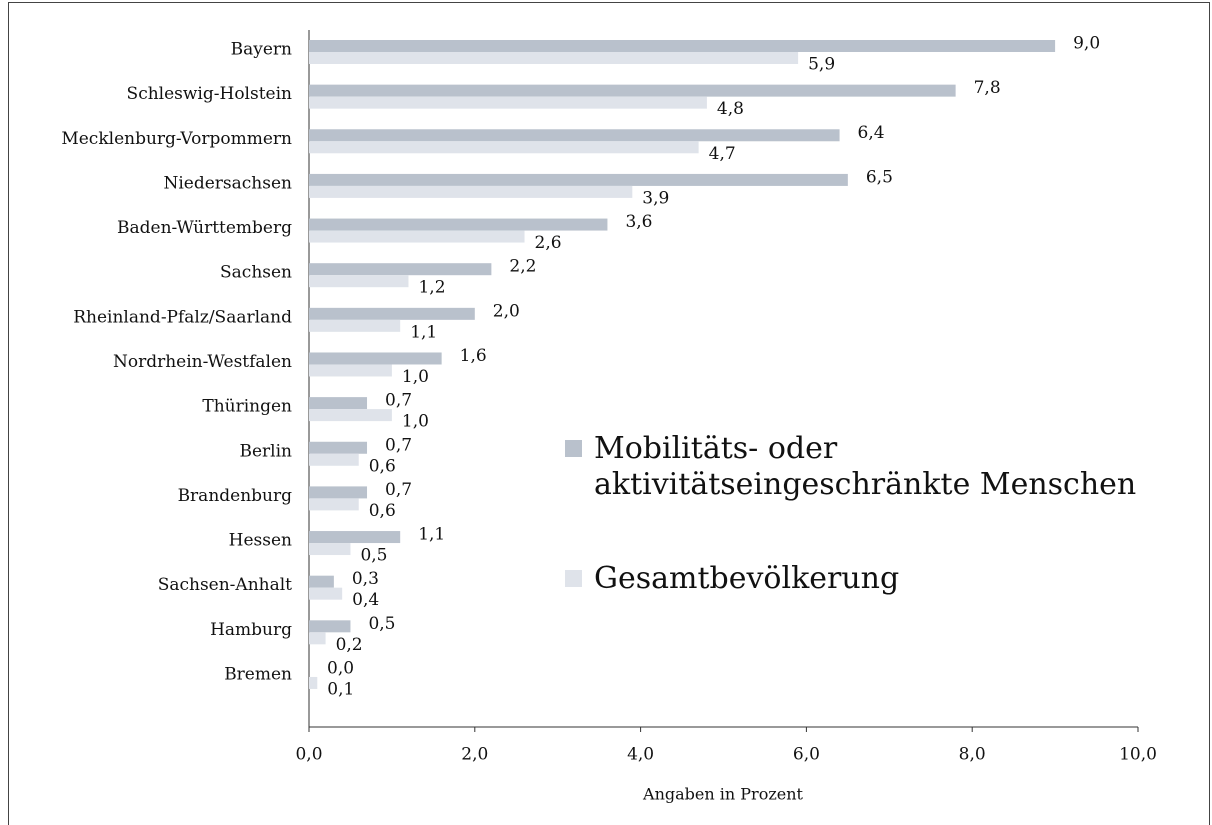  What do you see at coordinates (638, 222) in the screenshot?
I see `value-label: 3,6` at bounding box center [638, 222].